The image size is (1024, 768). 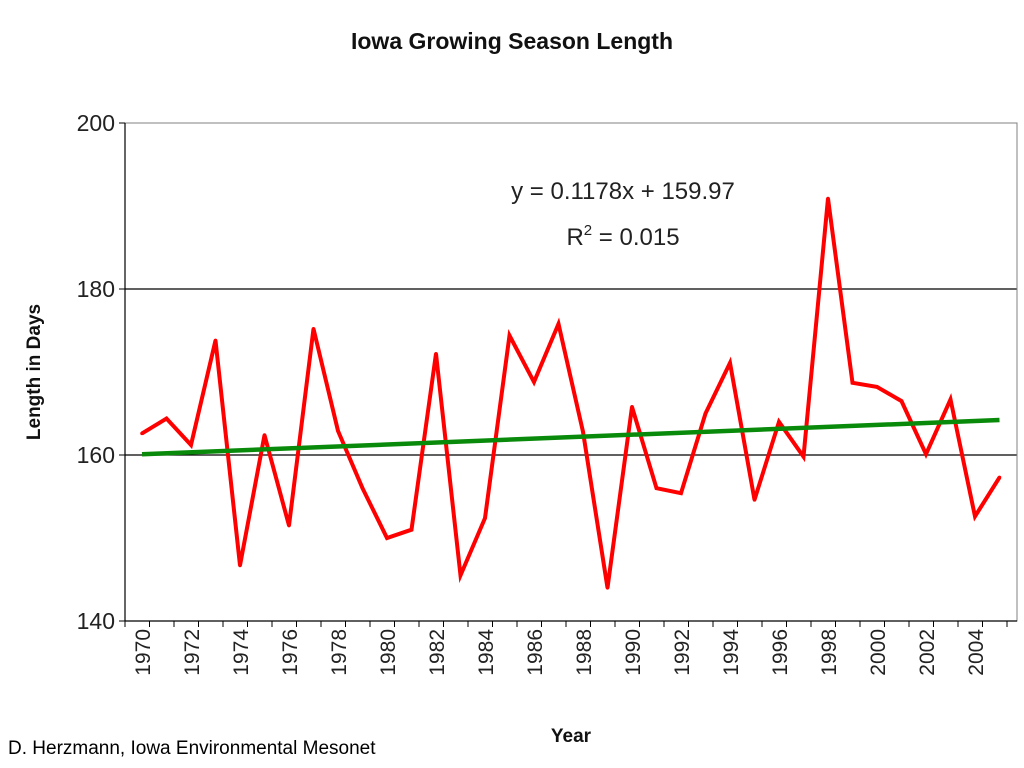 I want to click on data-point-1988, so click(x=583, y=431).